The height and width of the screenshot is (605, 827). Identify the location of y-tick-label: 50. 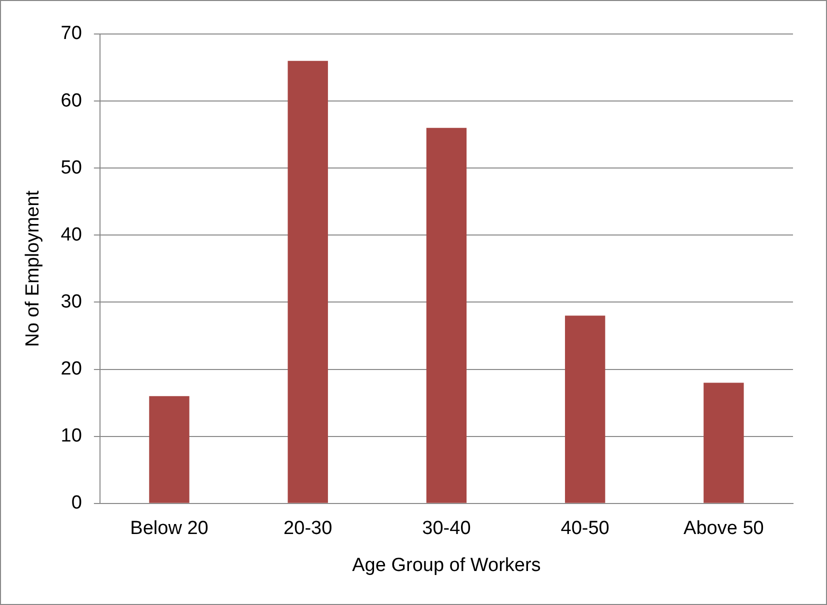
(71, 167).